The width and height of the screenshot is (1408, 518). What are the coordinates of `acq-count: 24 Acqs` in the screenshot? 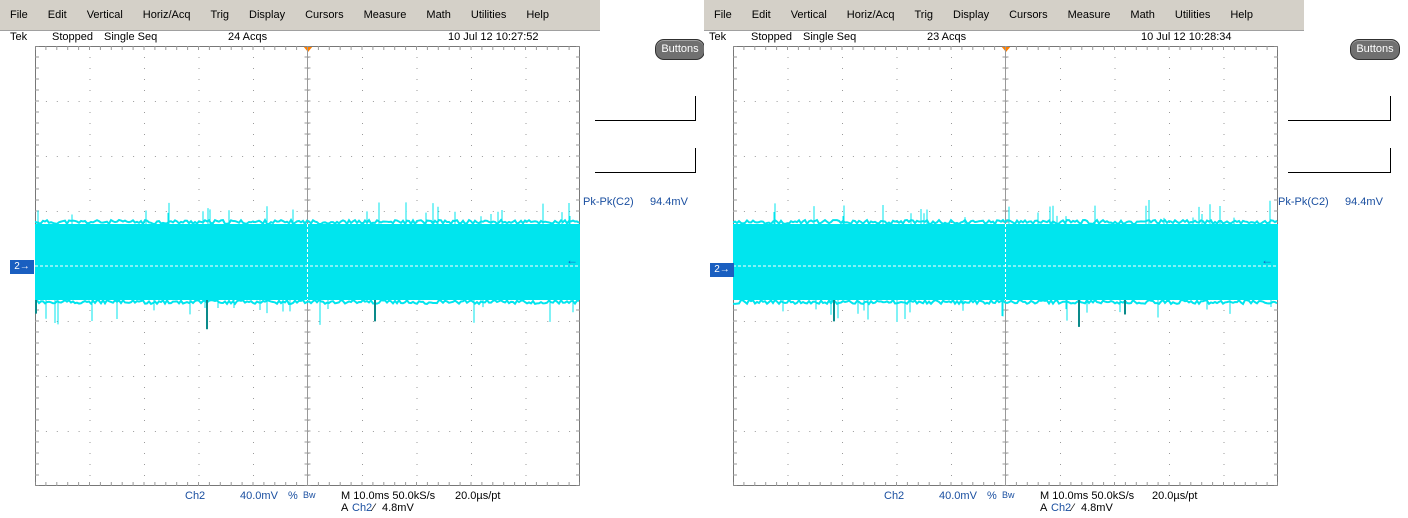 It's located at (248, 37).